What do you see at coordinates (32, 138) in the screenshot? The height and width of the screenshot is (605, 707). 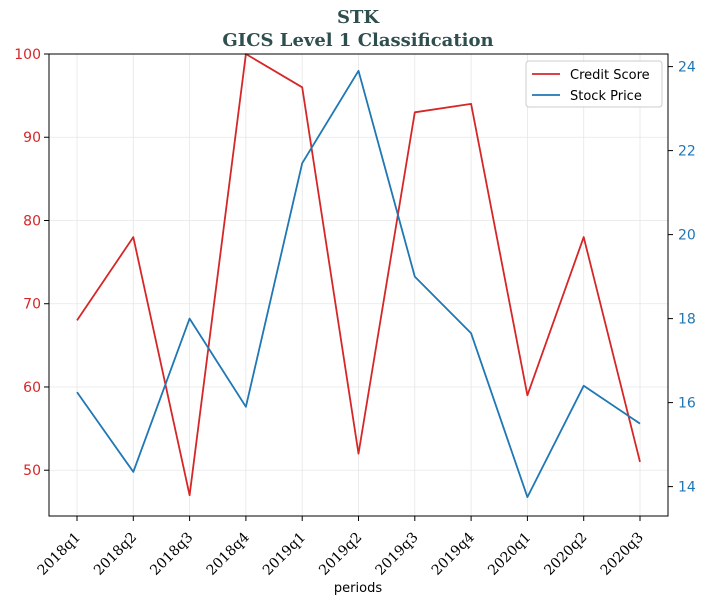 I see `y-left-tick-label: 90` at bounding box center [32, 138].